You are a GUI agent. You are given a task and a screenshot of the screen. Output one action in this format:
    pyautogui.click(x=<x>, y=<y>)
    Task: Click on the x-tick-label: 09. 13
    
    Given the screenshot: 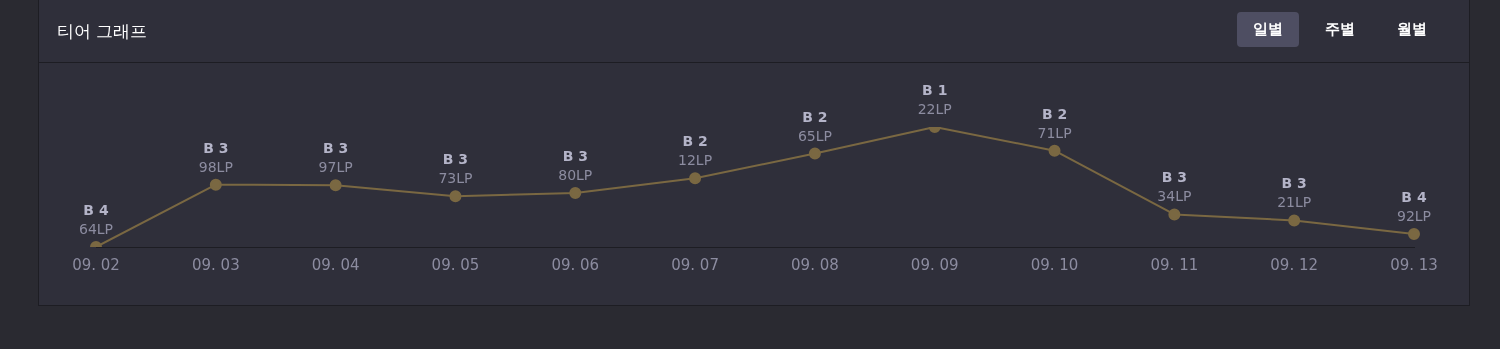 What is the action you would take?
    pyautogui.click(x=1414, y=264)
    